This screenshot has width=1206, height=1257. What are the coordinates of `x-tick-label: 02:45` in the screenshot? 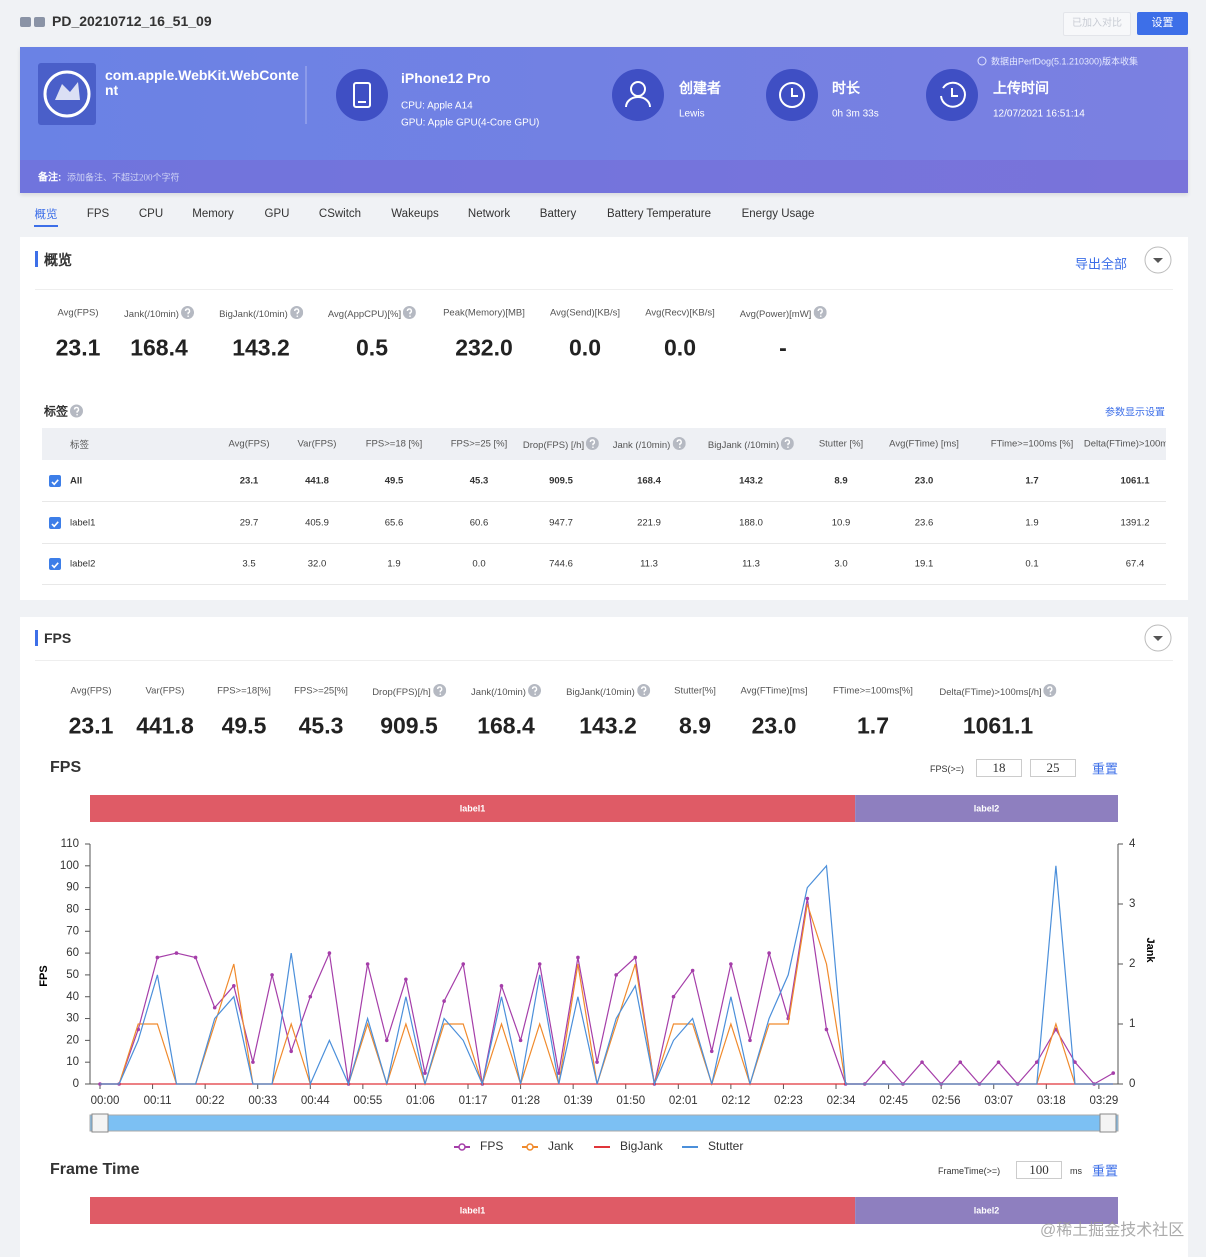 It's located at (893, 1101).